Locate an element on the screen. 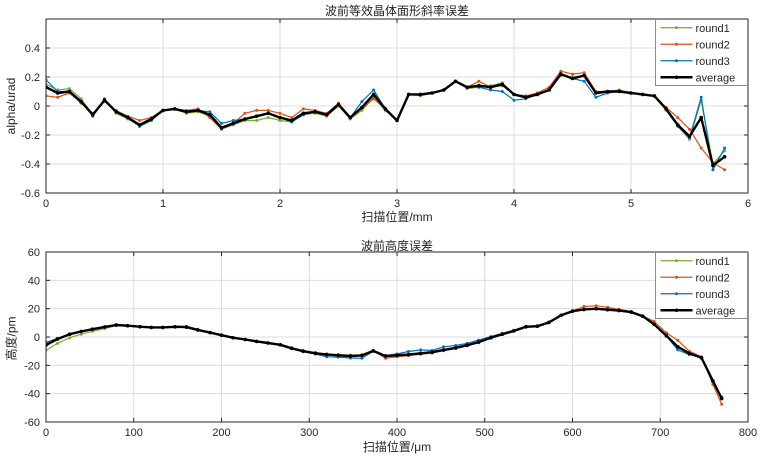 This screenshot has width=773, height=471. y-tick-label: 0 is located at coordinates (37, 338).